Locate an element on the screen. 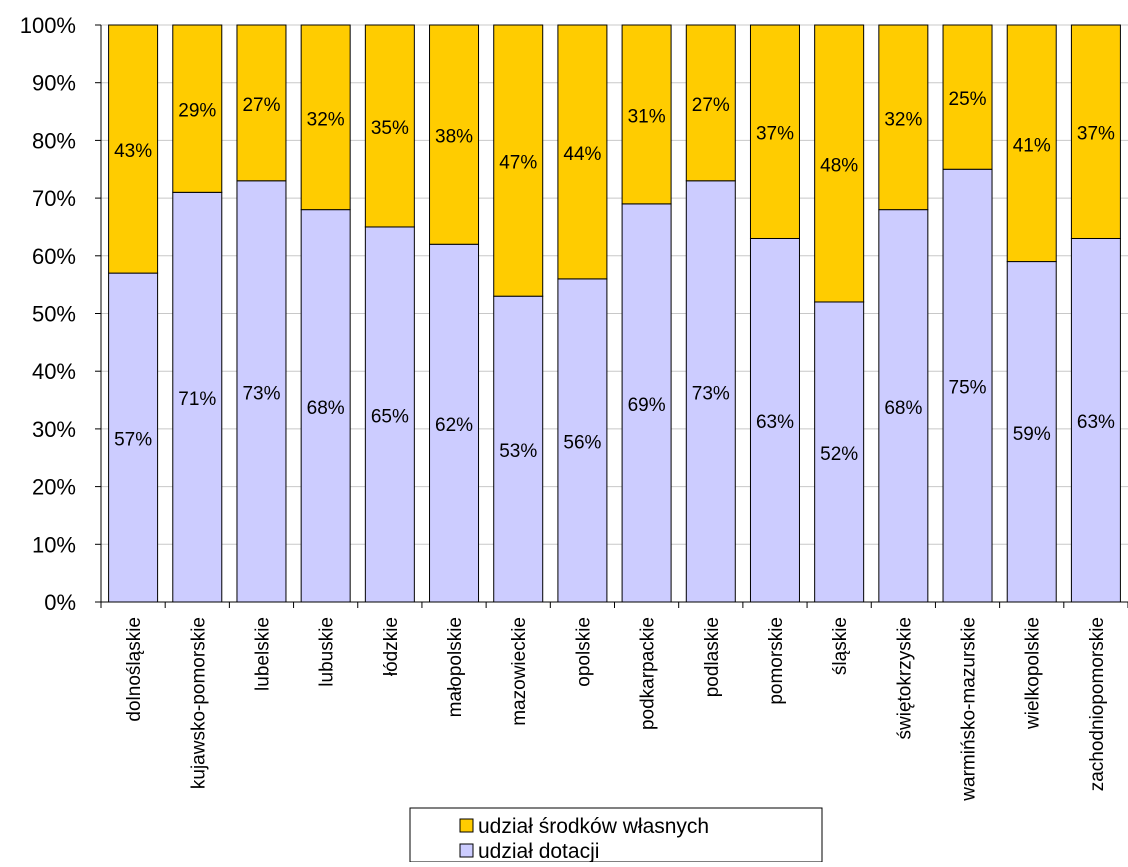 This screenshot has width=1128, height=867. x-tick-label: świętokrzyskie is located at coordinates (904, 678).